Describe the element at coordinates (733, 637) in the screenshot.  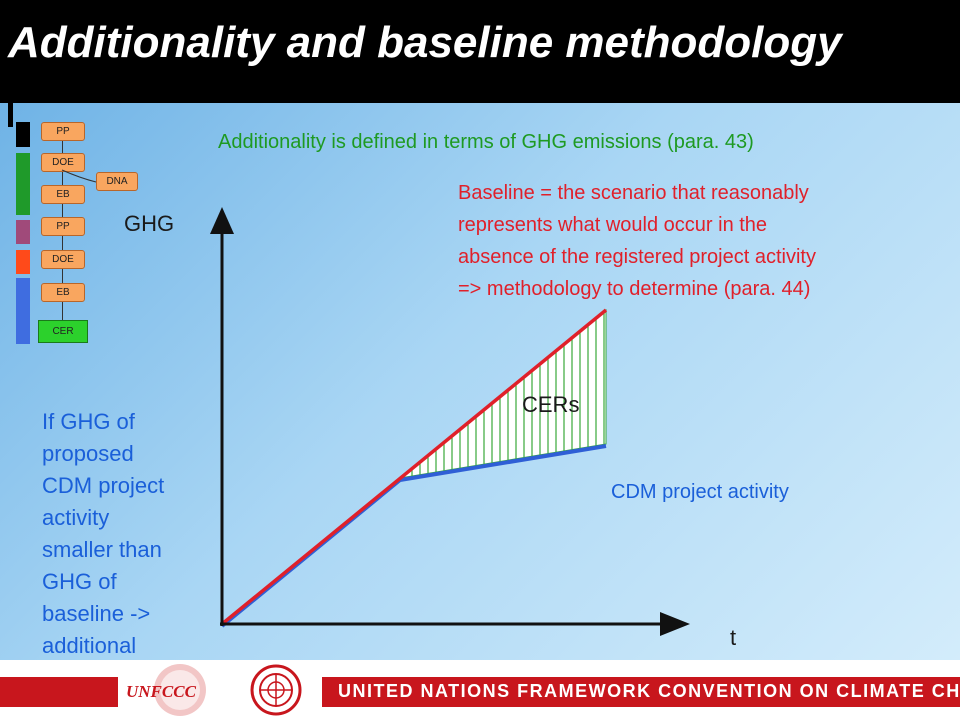
I see `x-axis-label: t` at that location.